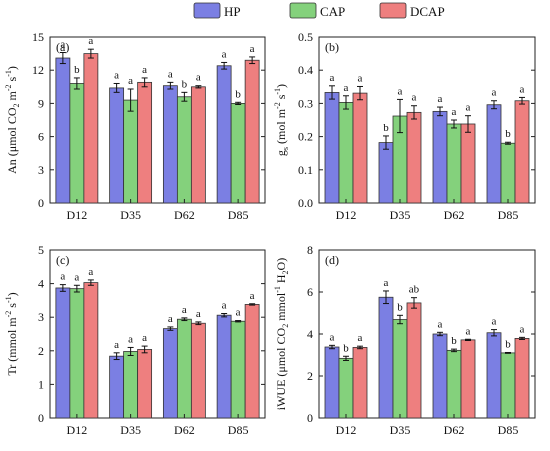  Describe the element at coordinates (41, 103) in the screenshot. I see `y-tick-label: 9` at that location.